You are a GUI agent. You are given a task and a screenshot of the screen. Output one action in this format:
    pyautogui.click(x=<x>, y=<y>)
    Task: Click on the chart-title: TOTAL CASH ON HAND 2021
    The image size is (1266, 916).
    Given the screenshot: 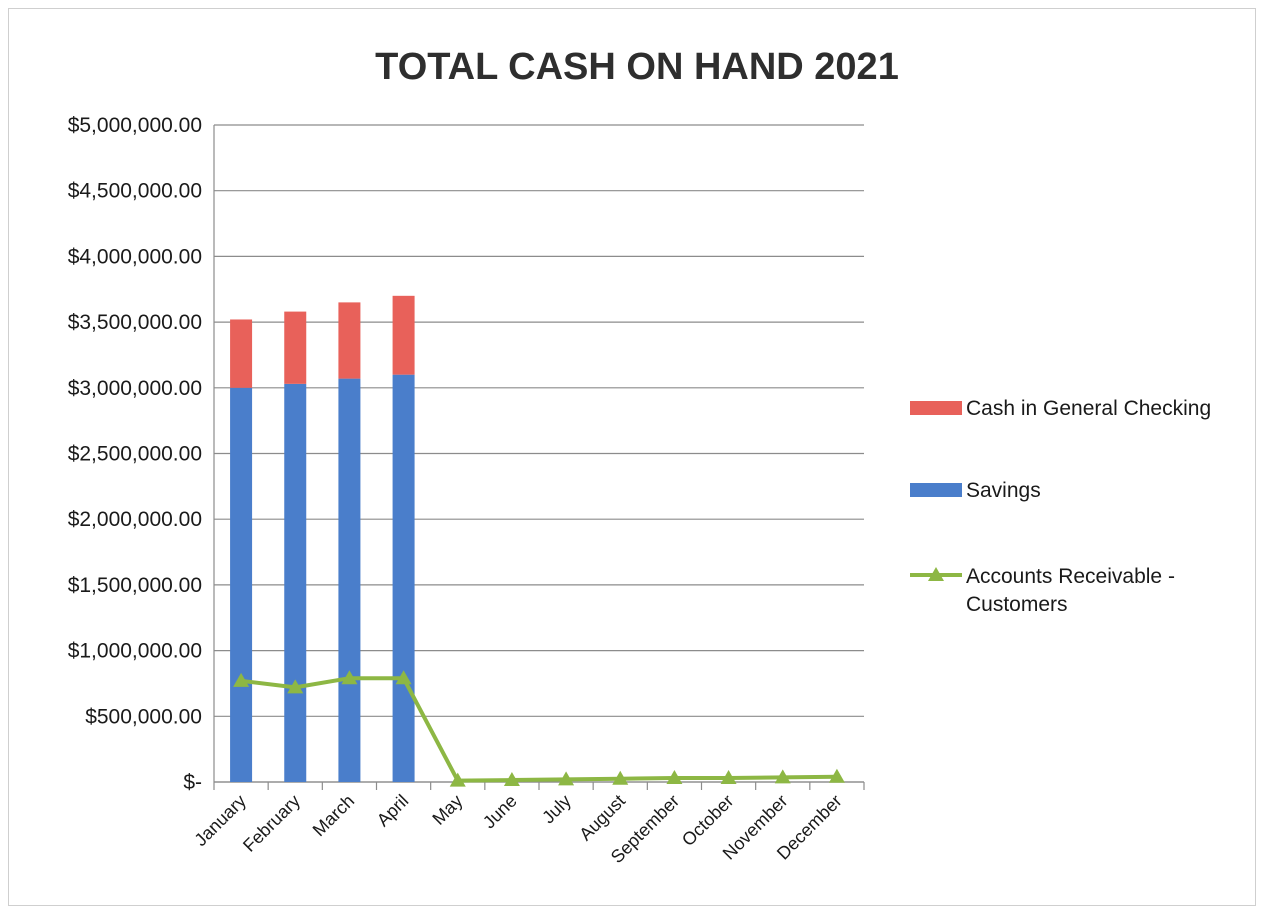 What is the action you would take?
    pyautogui.click(x=637, y=67)
    